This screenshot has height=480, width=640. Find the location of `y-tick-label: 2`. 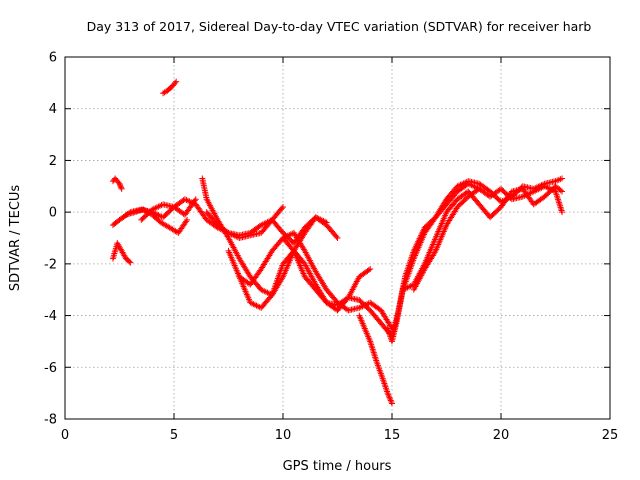

y-tick-label: 2 is located at coordinates (53, 161).